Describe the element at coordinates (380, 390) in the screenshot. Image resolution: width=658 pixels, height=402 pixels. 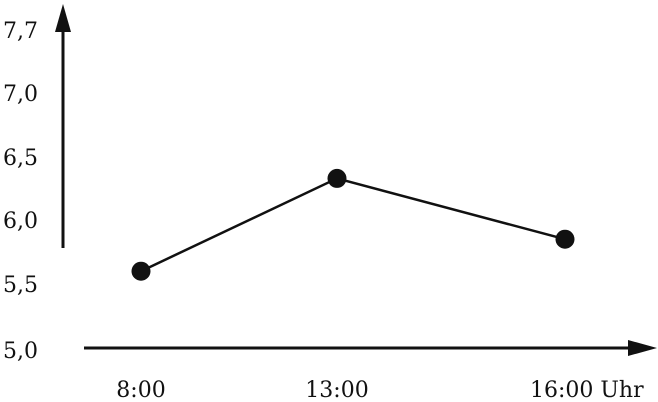
I see `x-tick-labels: 8:00 13:00 16:00 Uhr` at that location.